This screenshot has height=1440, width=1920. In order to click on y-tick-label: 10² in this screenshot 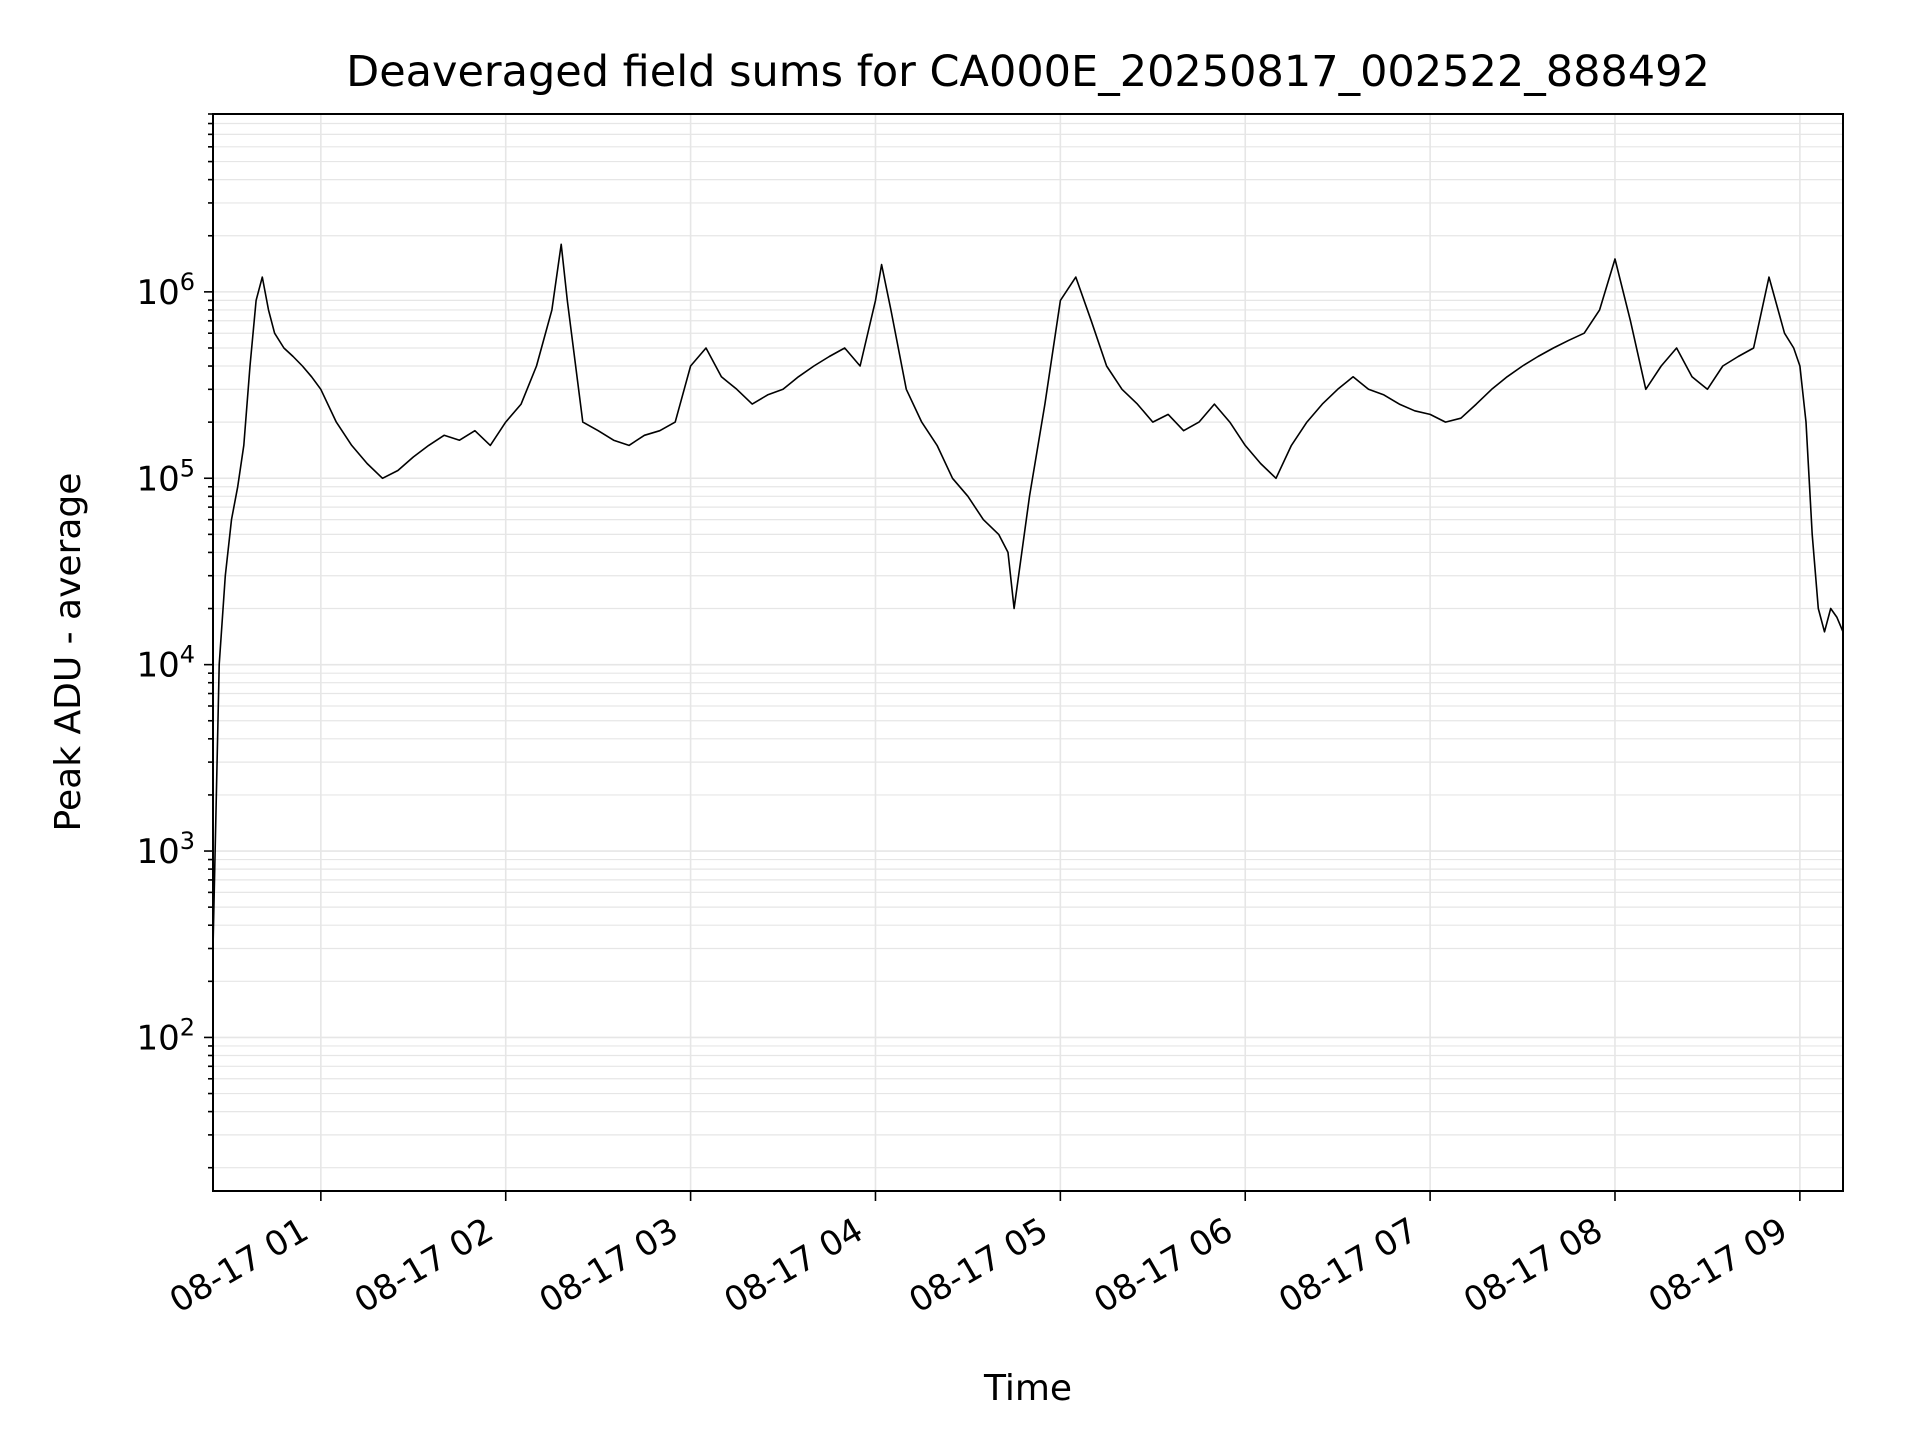, I will do `click(165, 1035)`.